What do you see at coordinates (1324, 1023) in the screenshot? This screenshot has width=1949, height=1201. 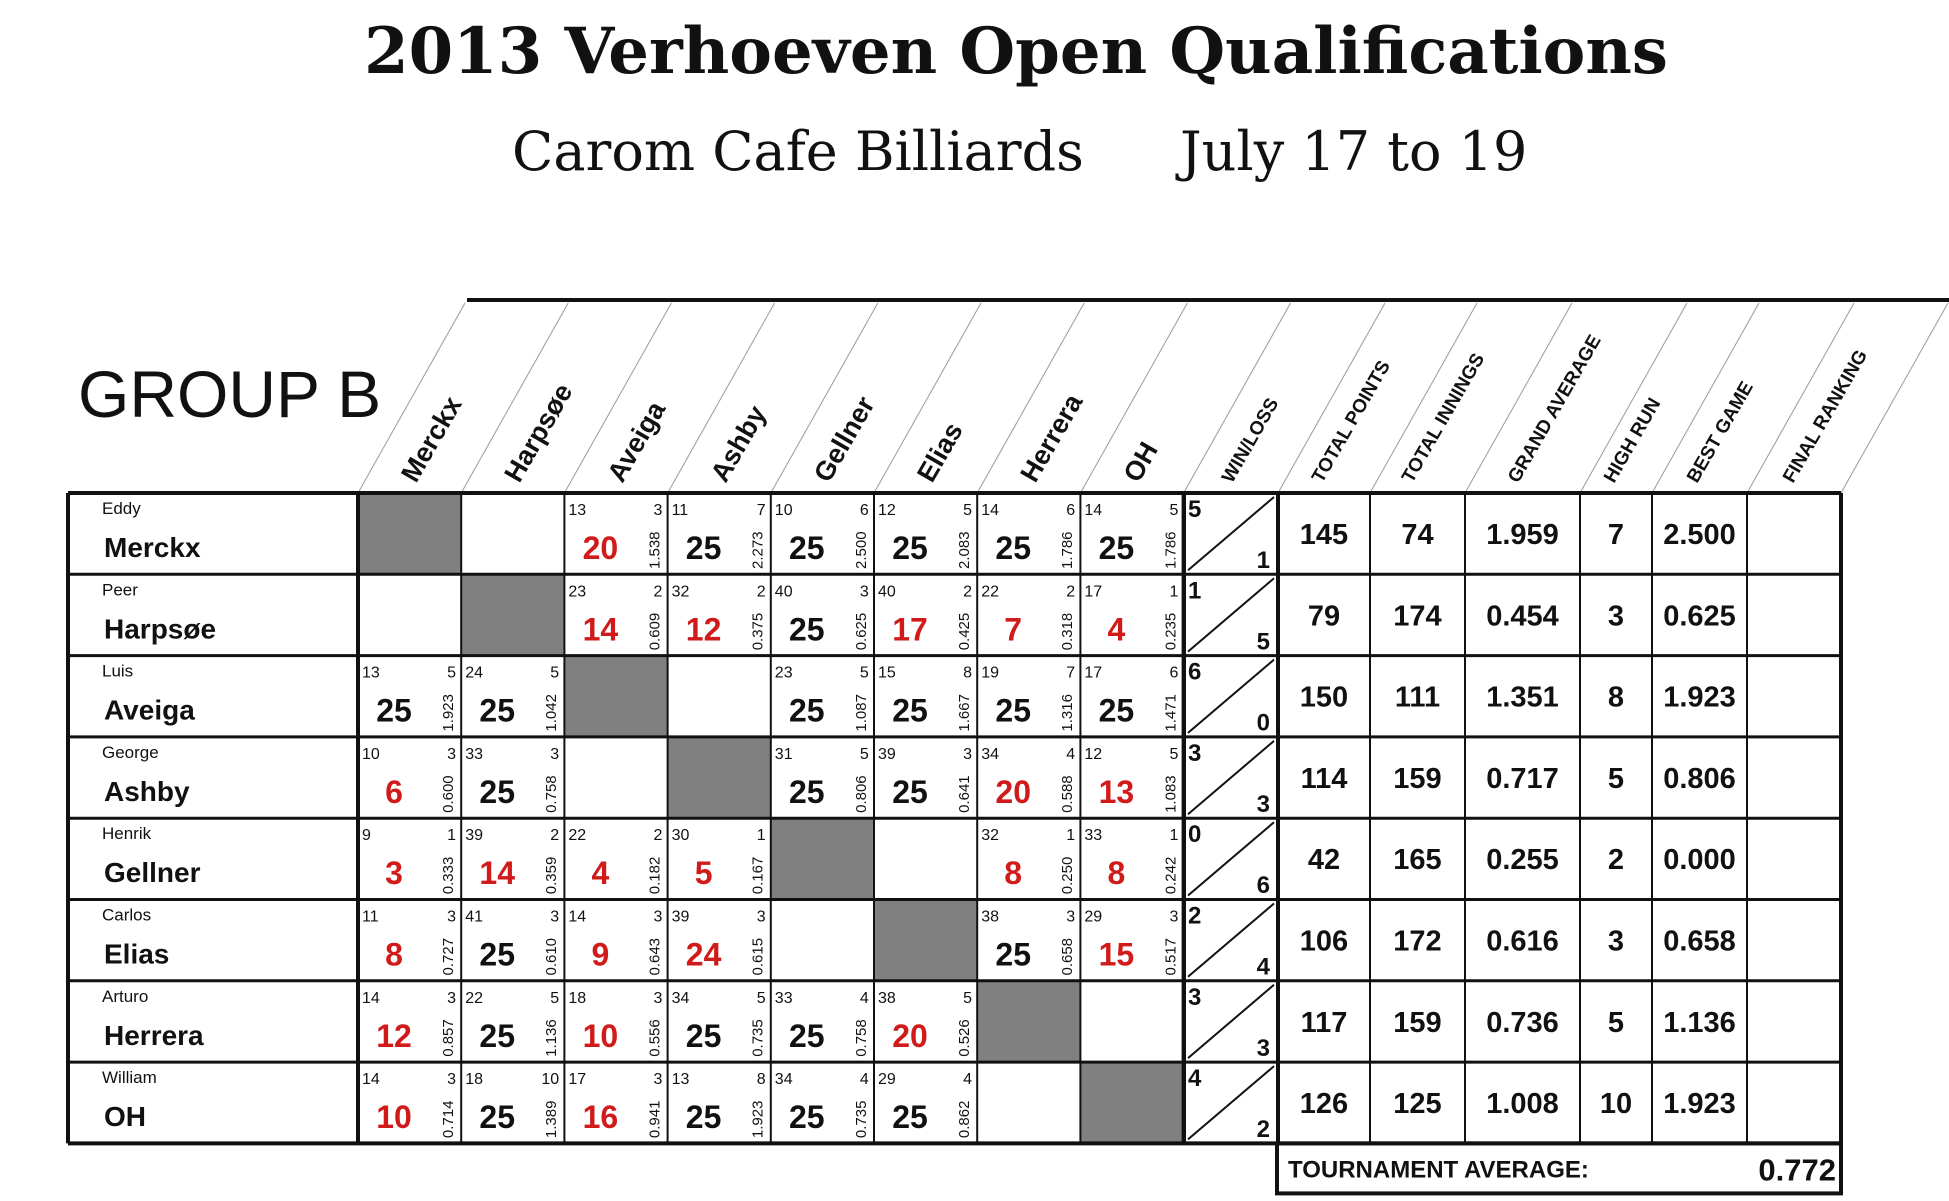 I see `stat-total-points: 117` at bounding box center [1324, 1023].